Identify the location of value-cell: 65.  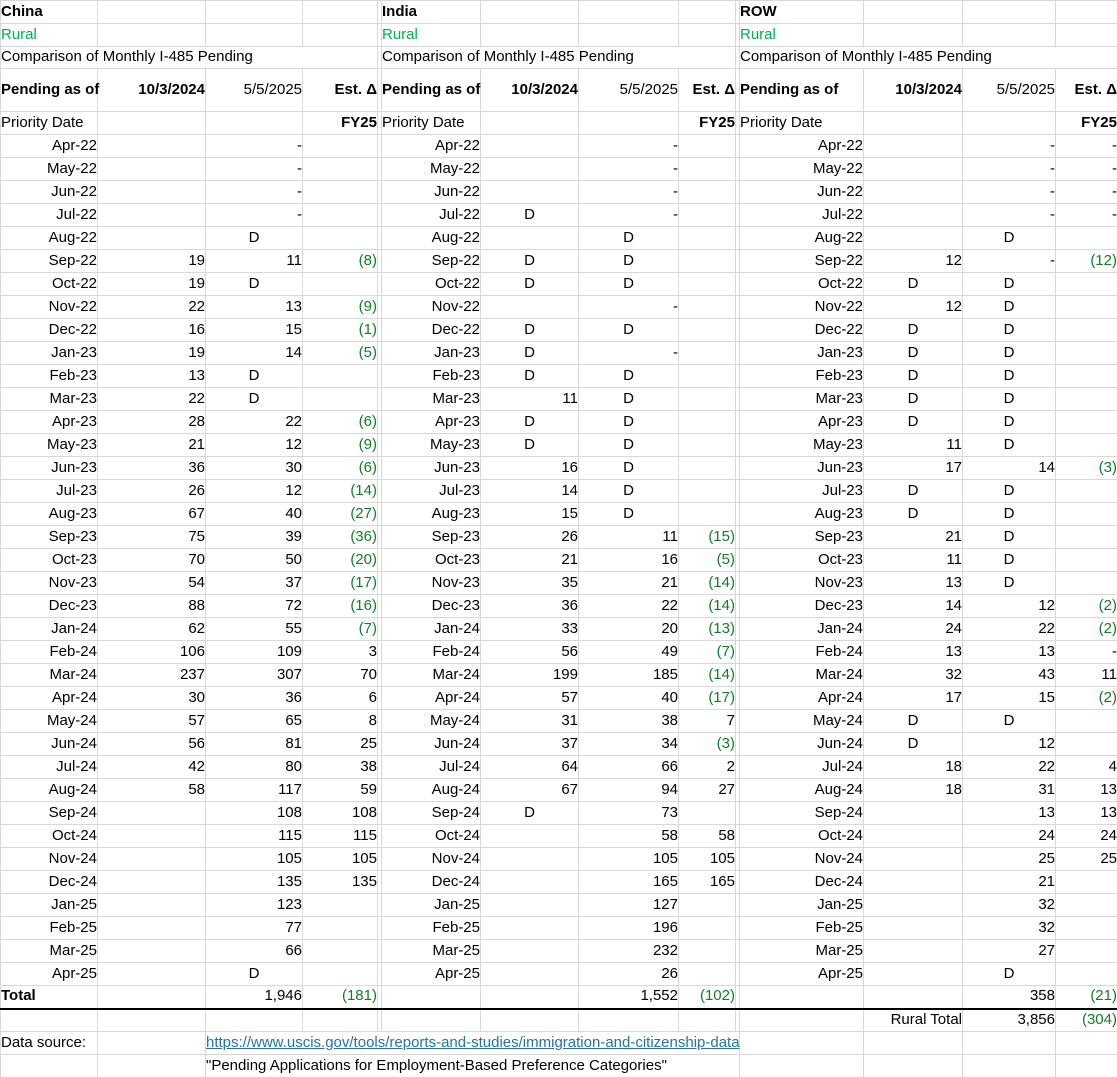
(254, 721).